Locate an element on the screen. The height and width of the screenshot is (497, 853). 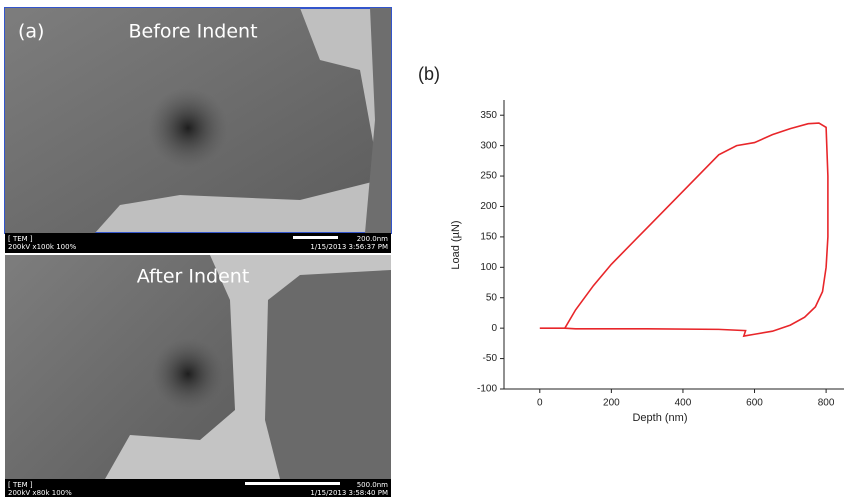
x-tick-label: 600 is located at coordinates (754, 403).